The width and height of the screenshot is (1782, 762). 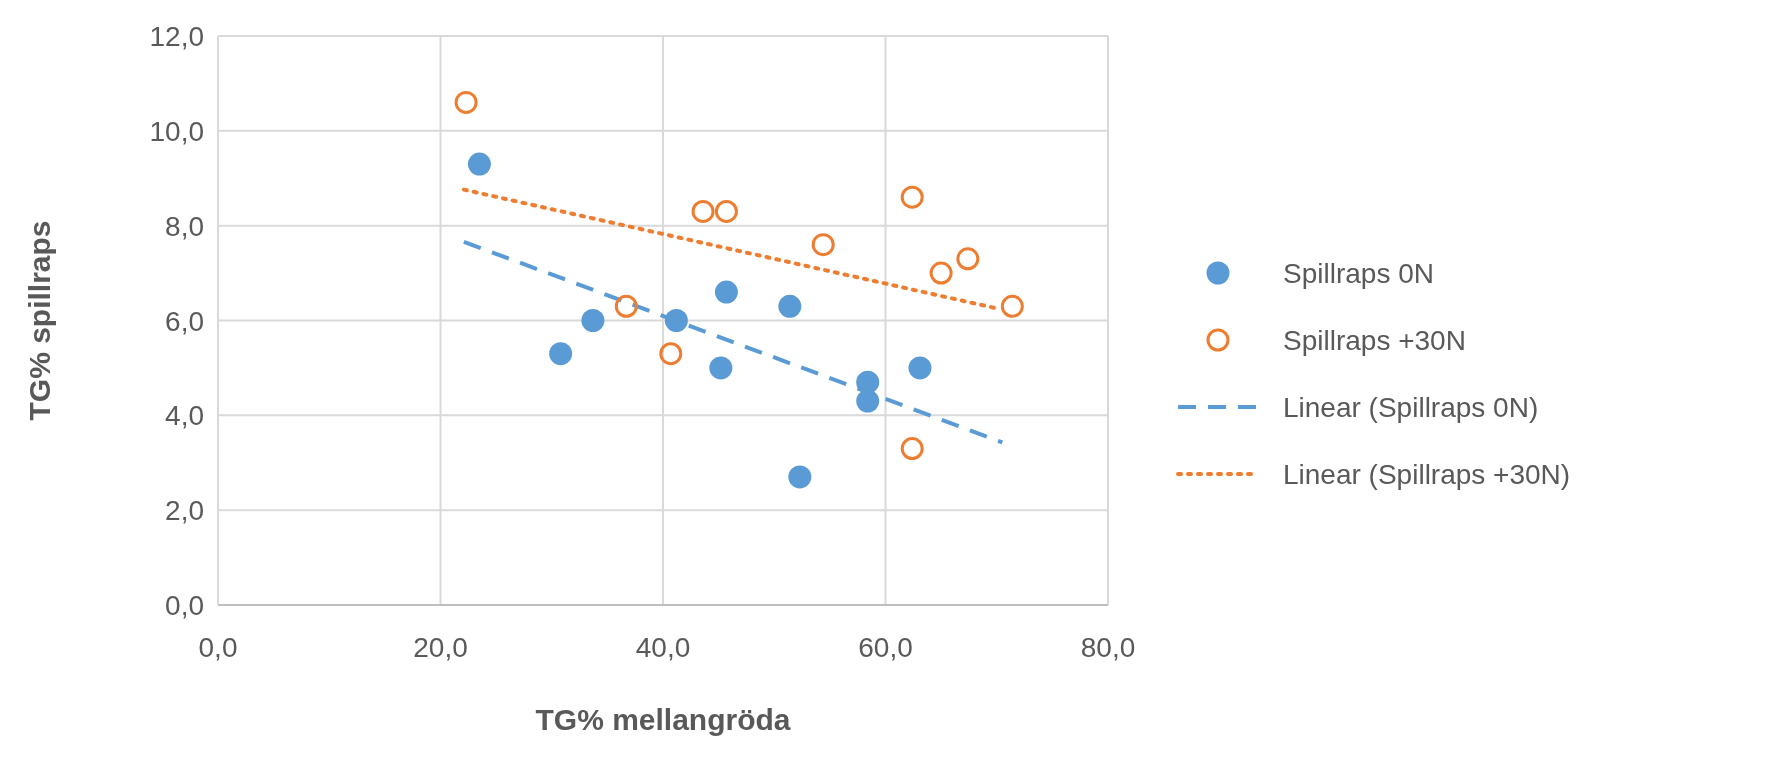 I want to click on x-tick-label: 20,0, so click(x=440, y=647).